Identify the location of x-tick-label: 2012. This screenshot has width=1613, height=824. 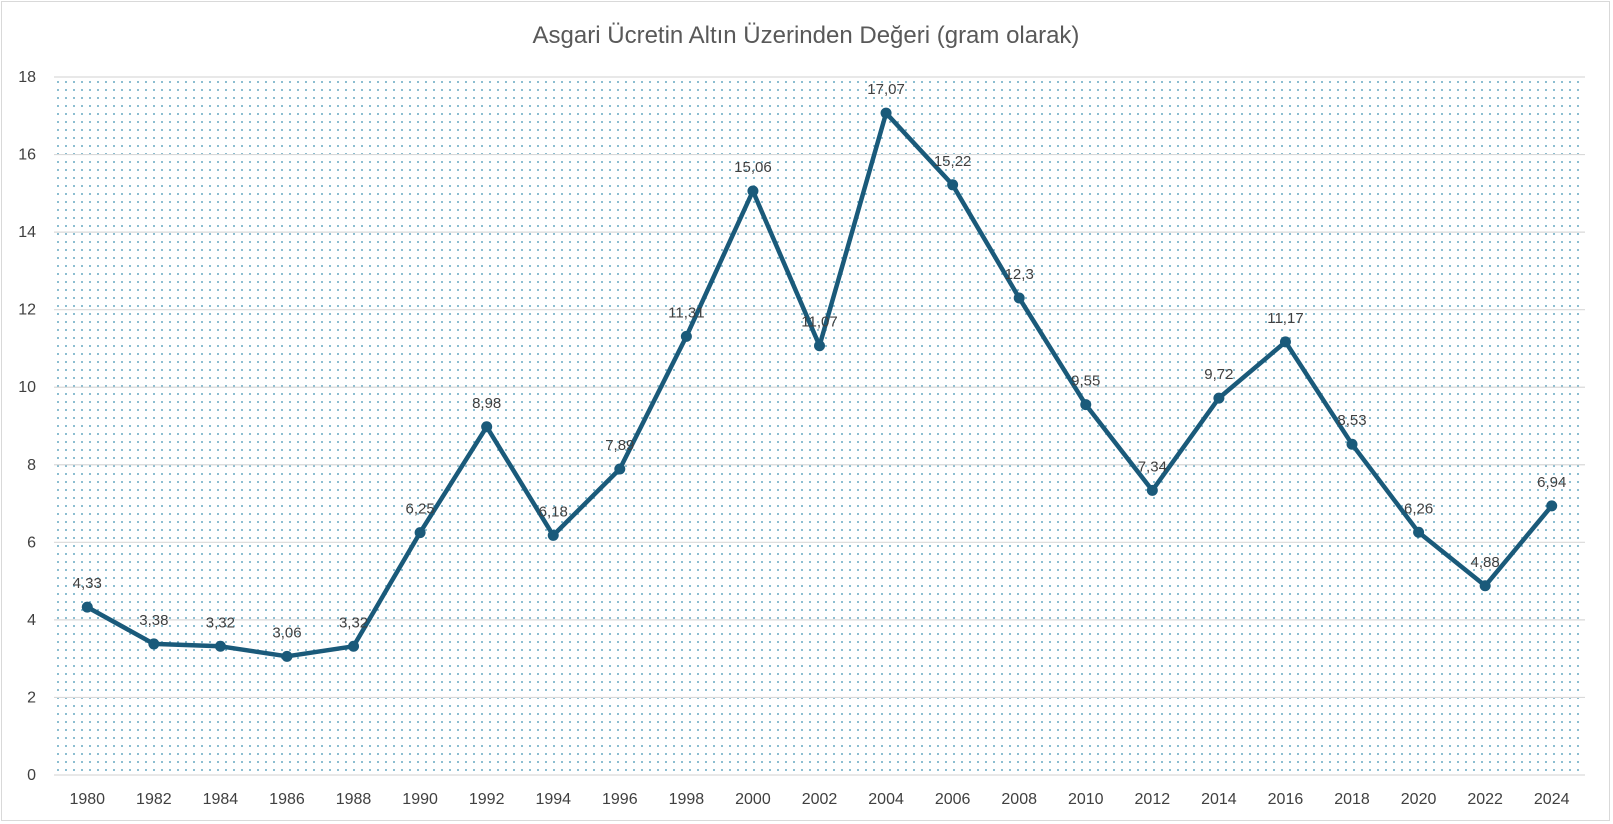
(1153, 799).